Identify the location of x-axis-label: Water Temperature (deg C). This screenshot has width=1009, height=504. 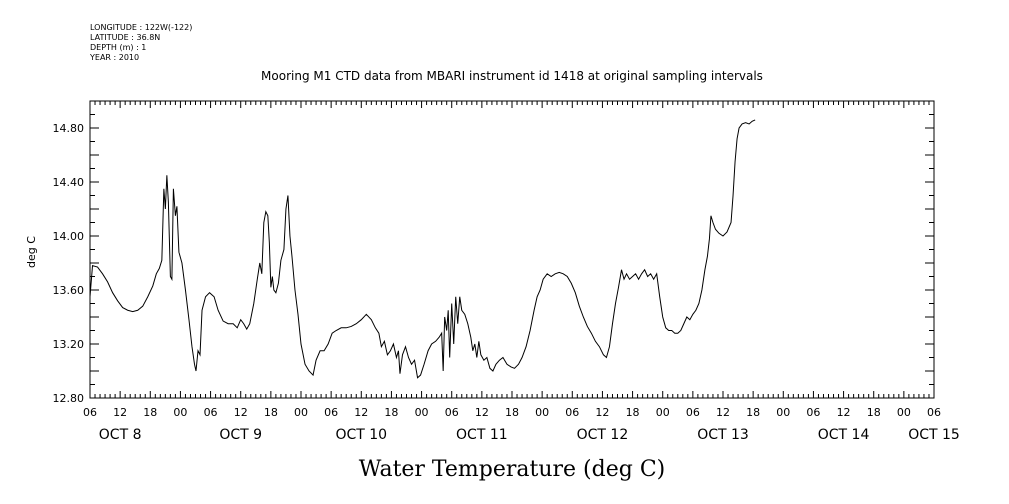
(512, 469).